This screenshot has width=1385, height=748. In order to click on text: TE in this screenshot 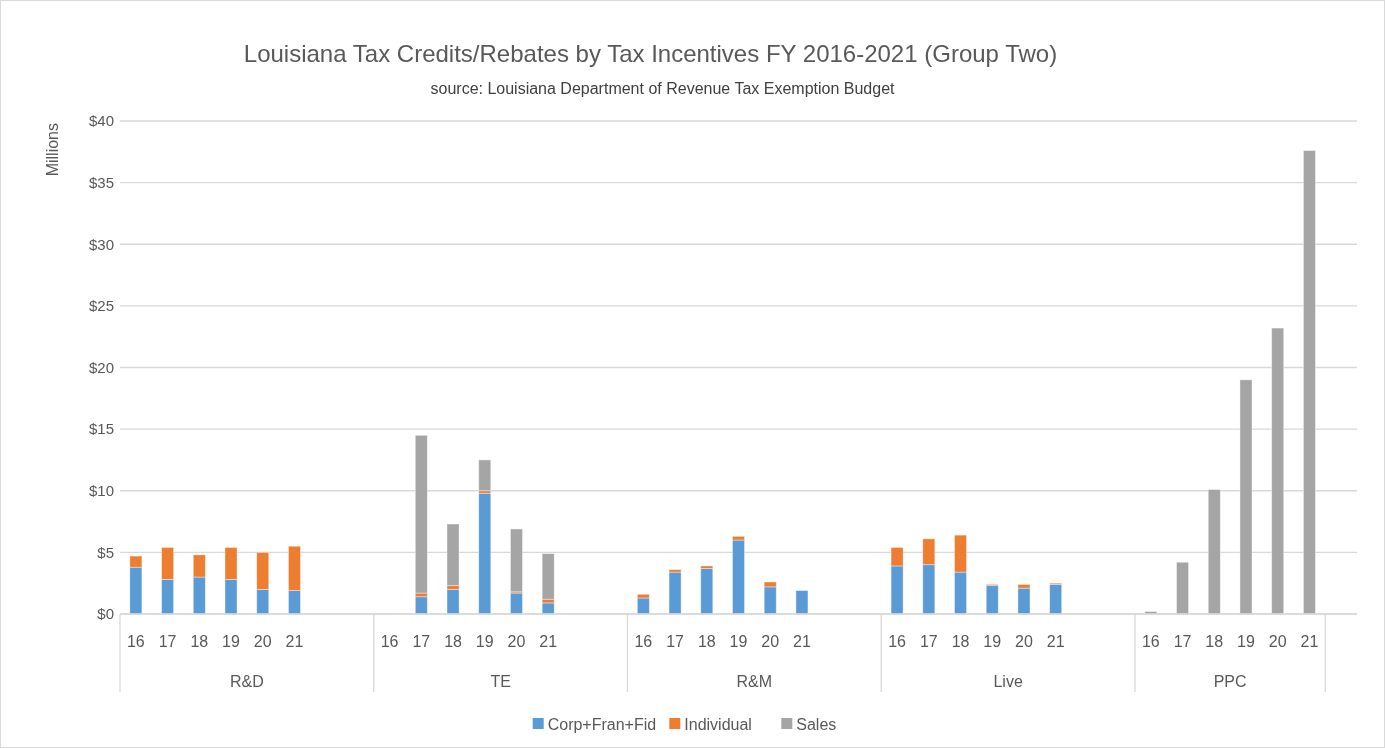, I will do `click(500, 681)`.